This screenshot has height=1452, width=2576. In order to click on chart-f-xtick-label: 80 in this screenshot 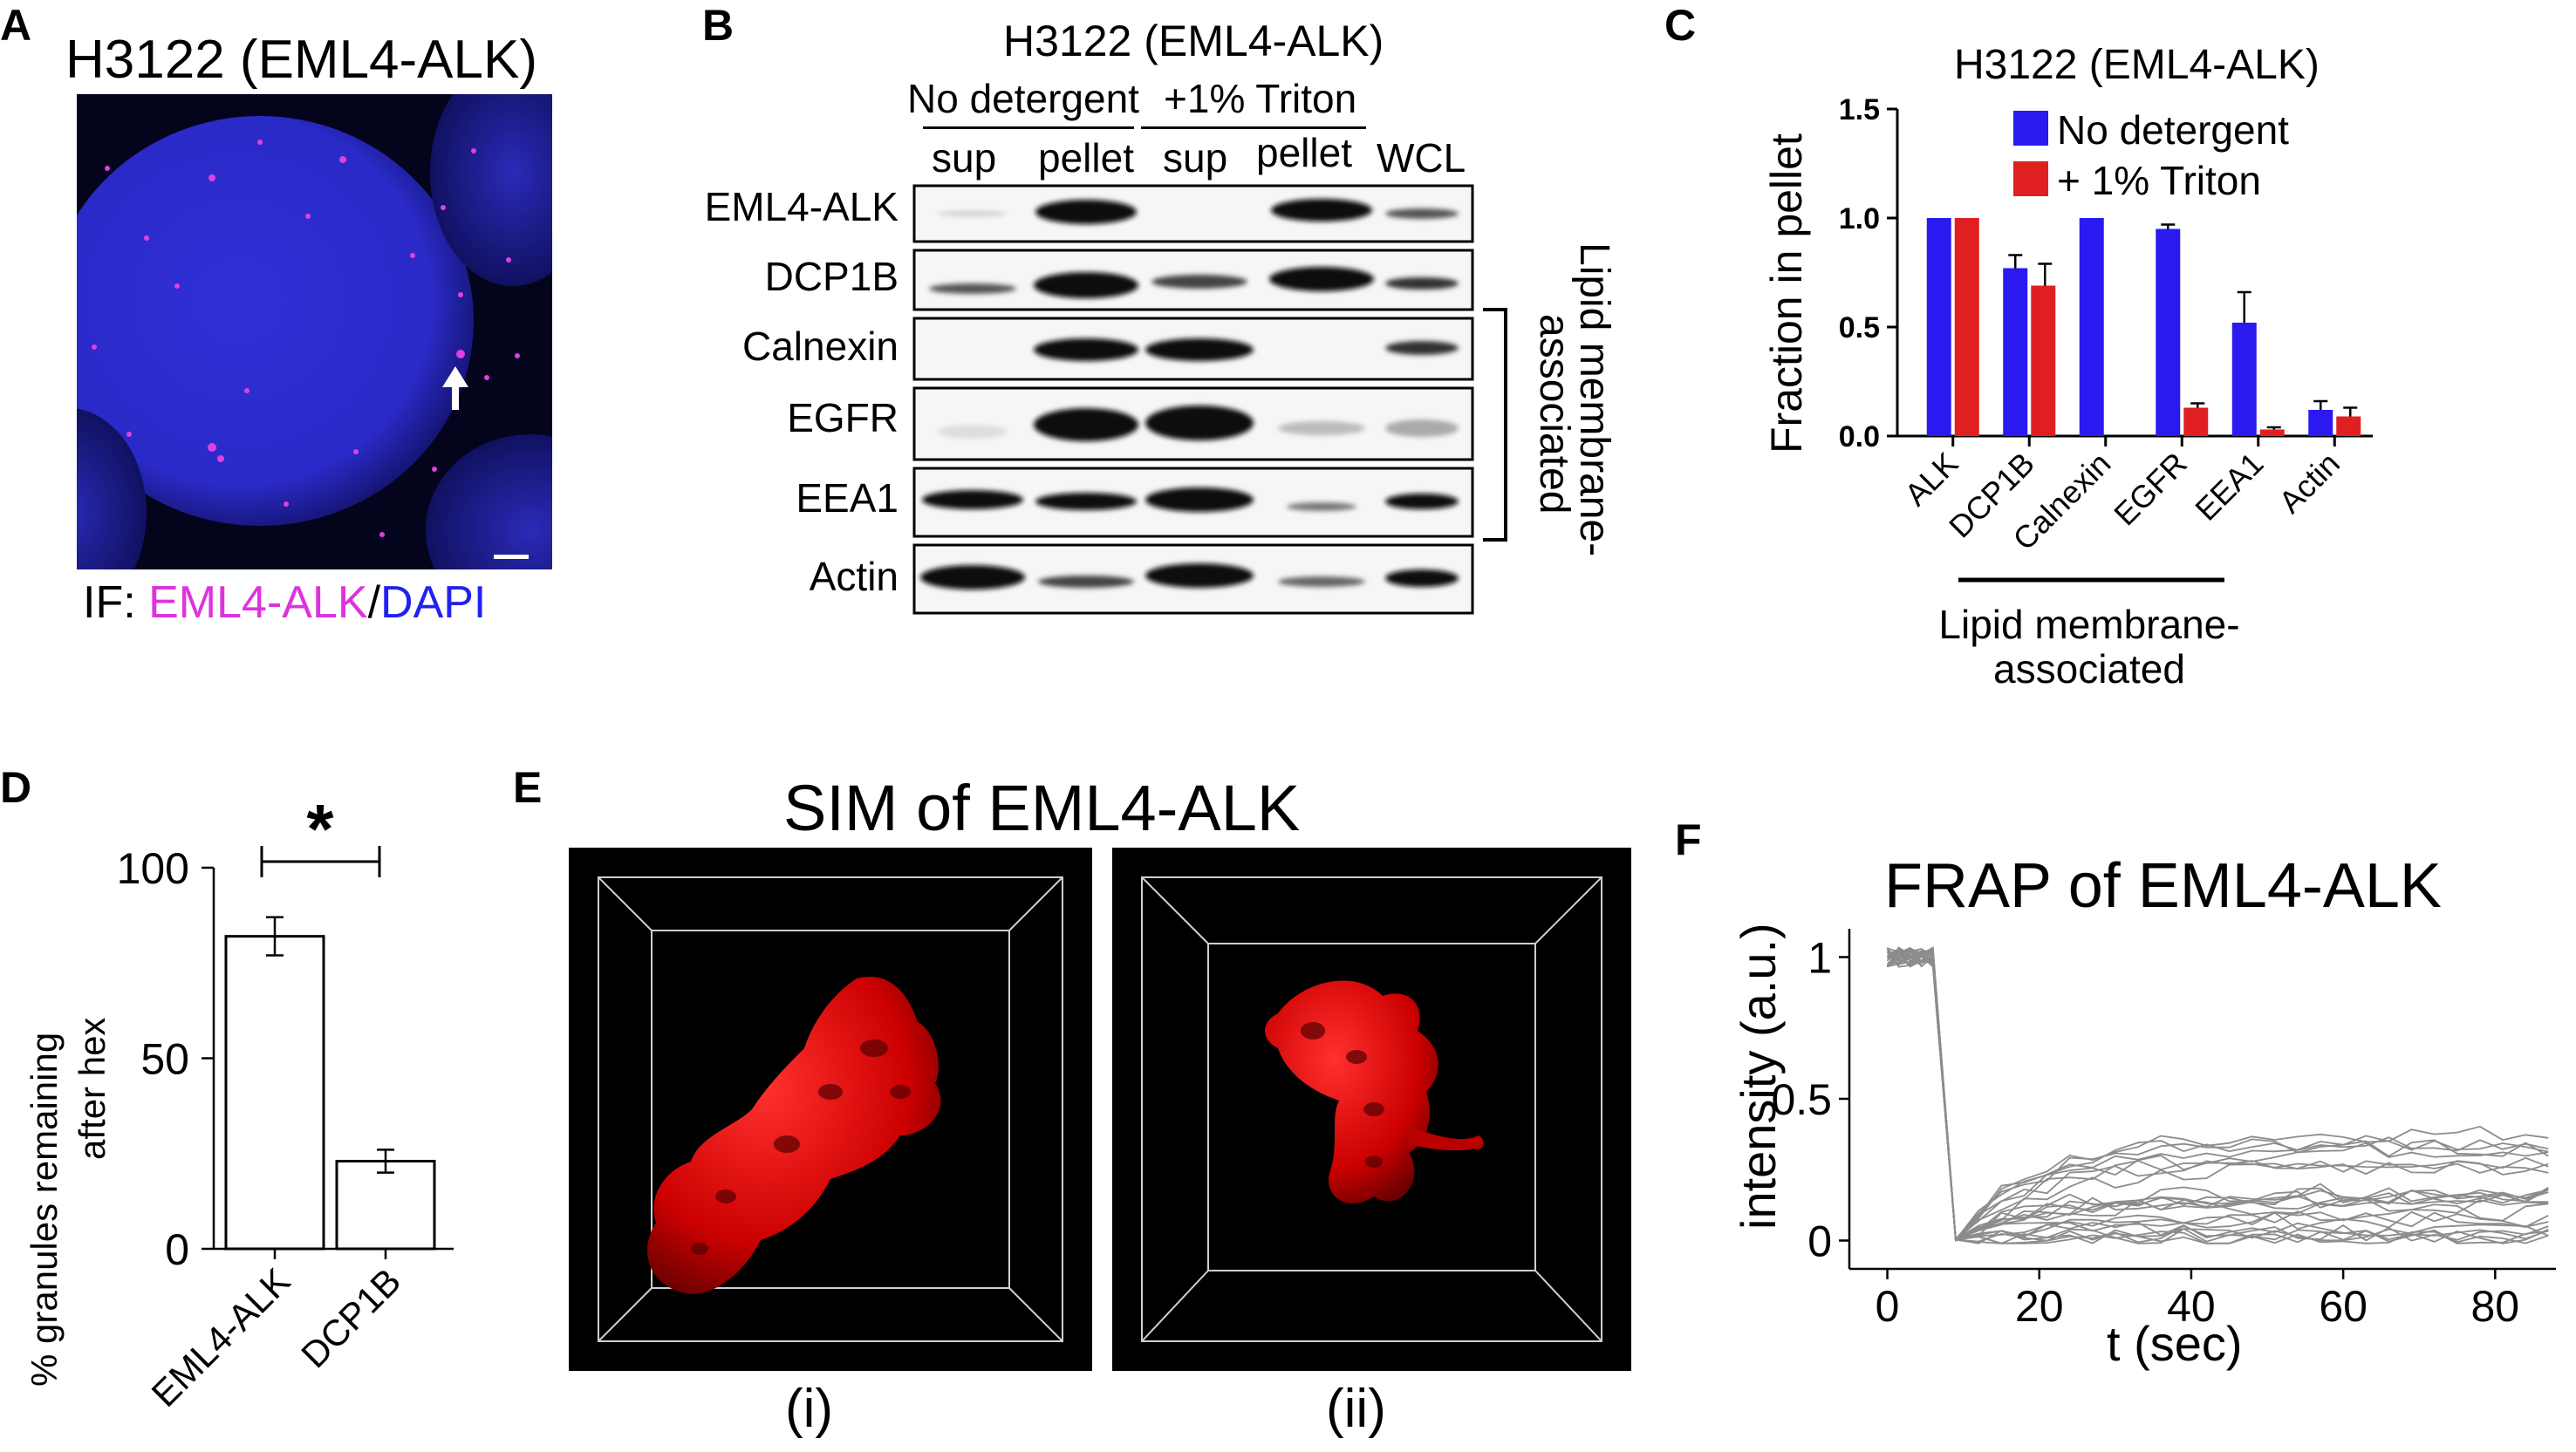, I will do `click(2495, 1306)`.